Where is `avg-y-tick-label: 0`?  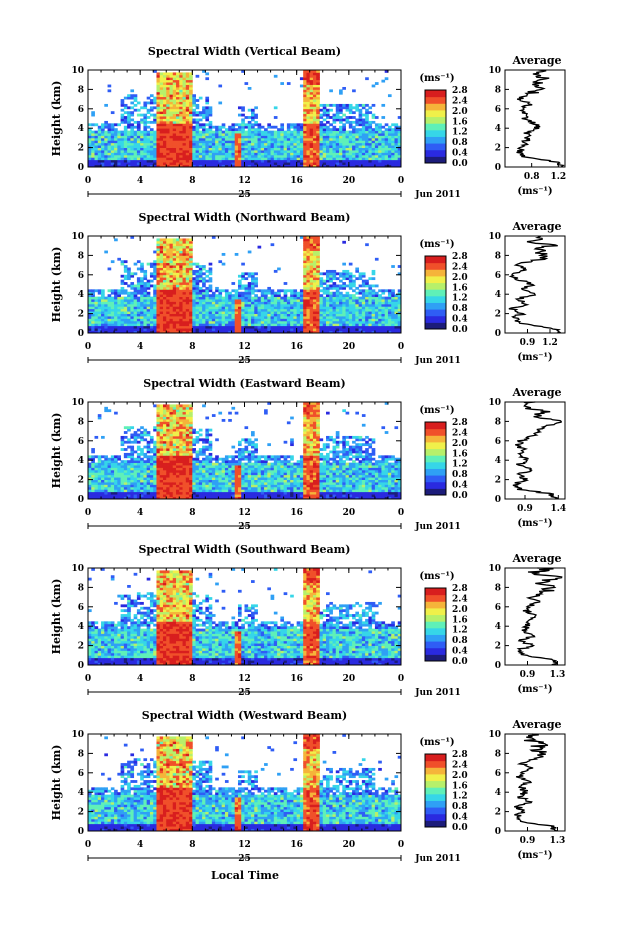
avg-y-tick-label: 0 is located at coordinates (498, 334).